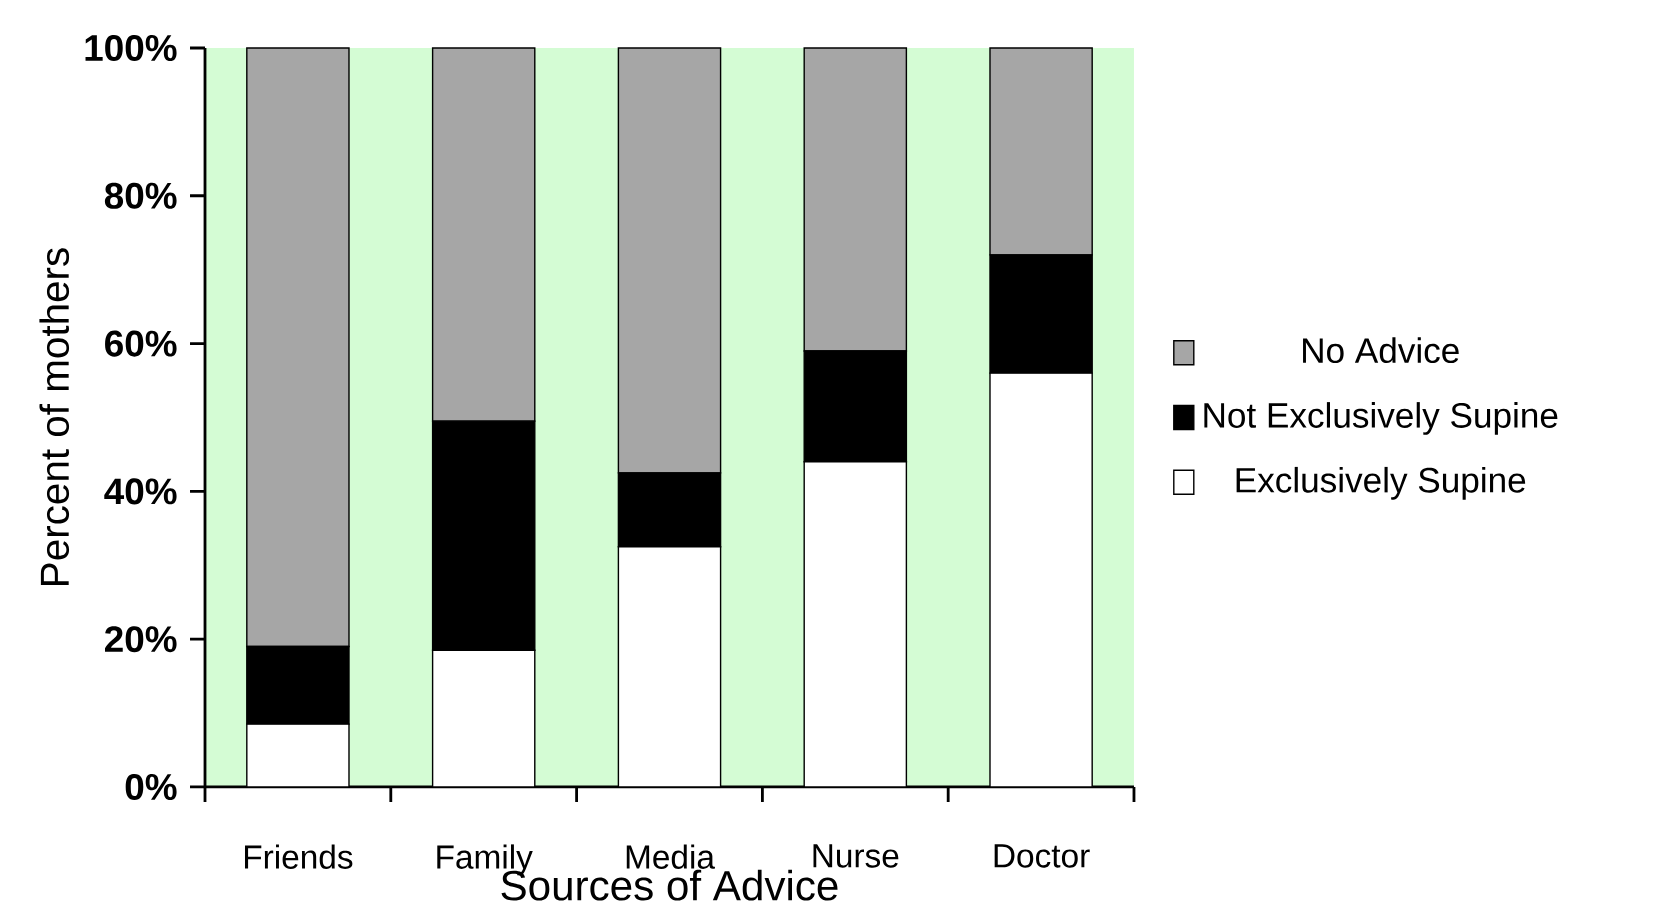 This screenshot has height=916, width=1662. Describe the element at coordinates (1381, 483) in the screenshot. I see `legend-label: Exclusively Supine` at that location.